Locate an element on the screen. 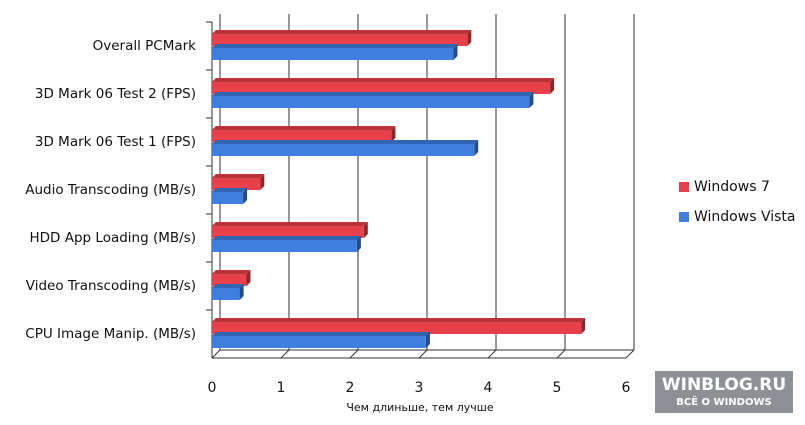  watermark-box is located at coordinates (724, 392).